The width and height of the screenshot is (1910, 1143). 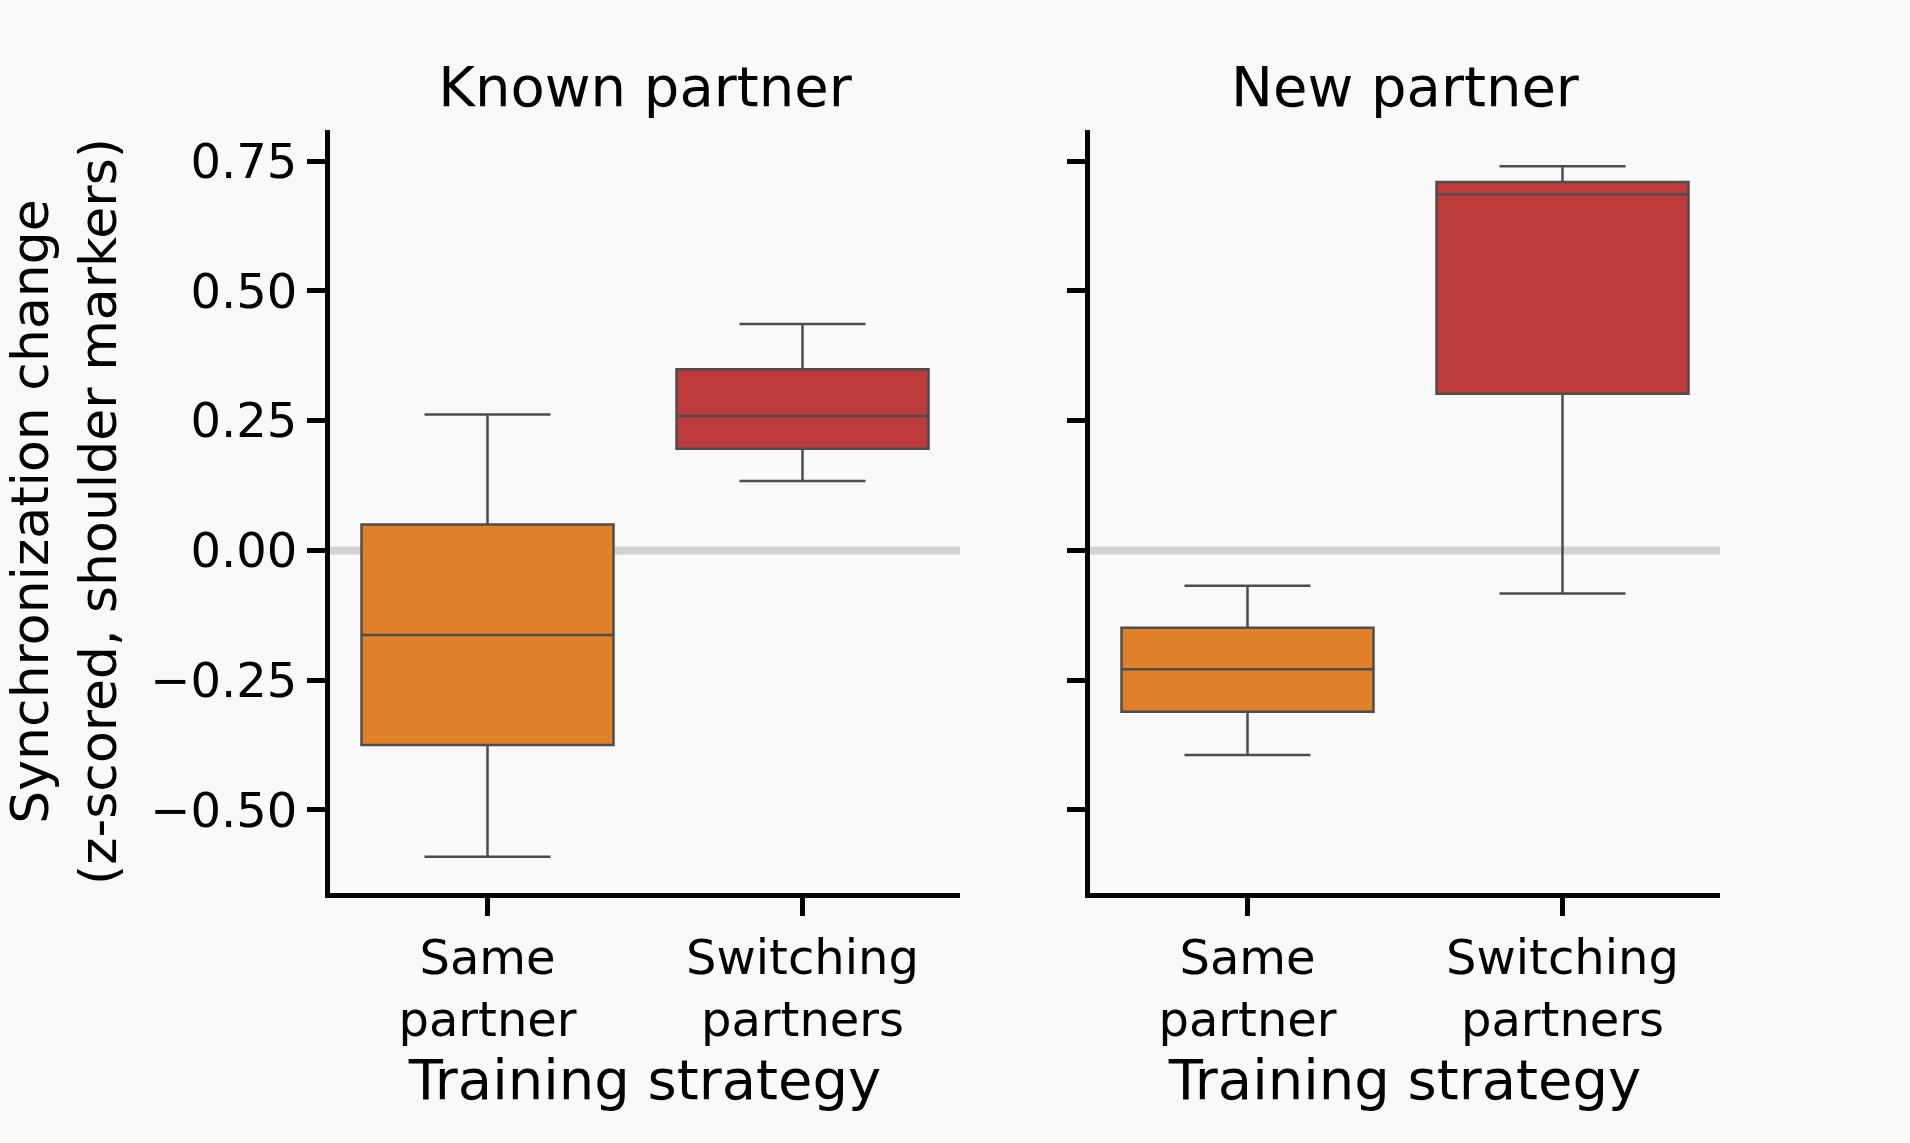 I want to click on y-tick-label: −0.50, so click(x=224, y=809).